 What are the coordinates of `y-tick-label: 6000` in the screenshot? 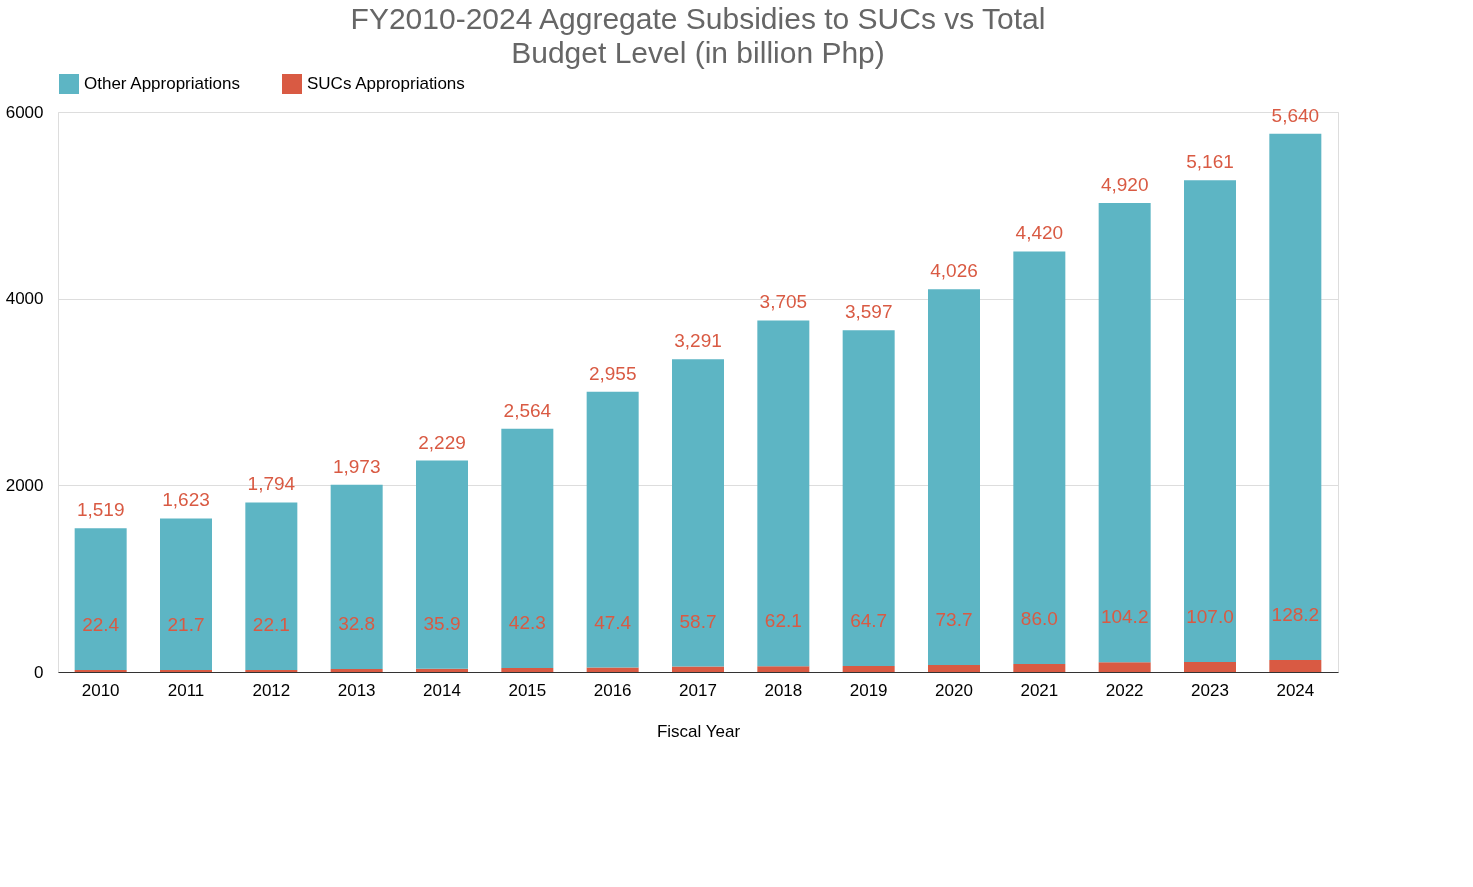 It's located at (24, 112).